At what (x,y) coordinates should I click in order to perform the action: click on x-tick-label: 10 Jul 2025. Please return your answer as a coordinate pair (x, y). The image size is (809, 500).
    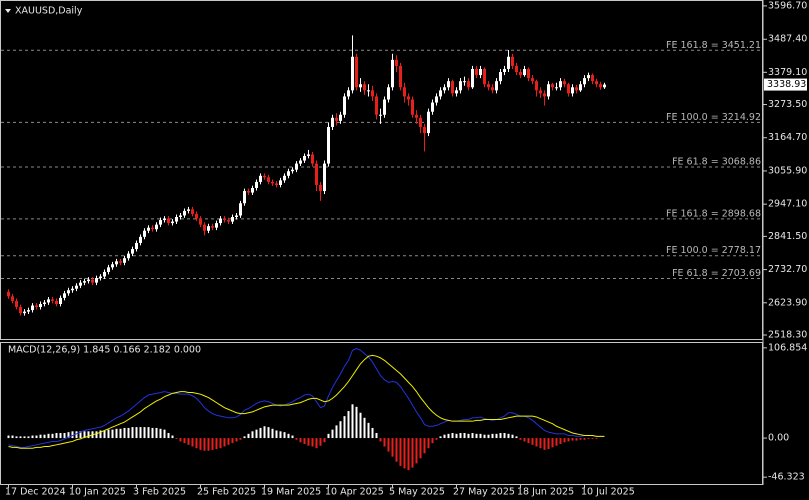
    Looking at the image, I should click on (608, 492).